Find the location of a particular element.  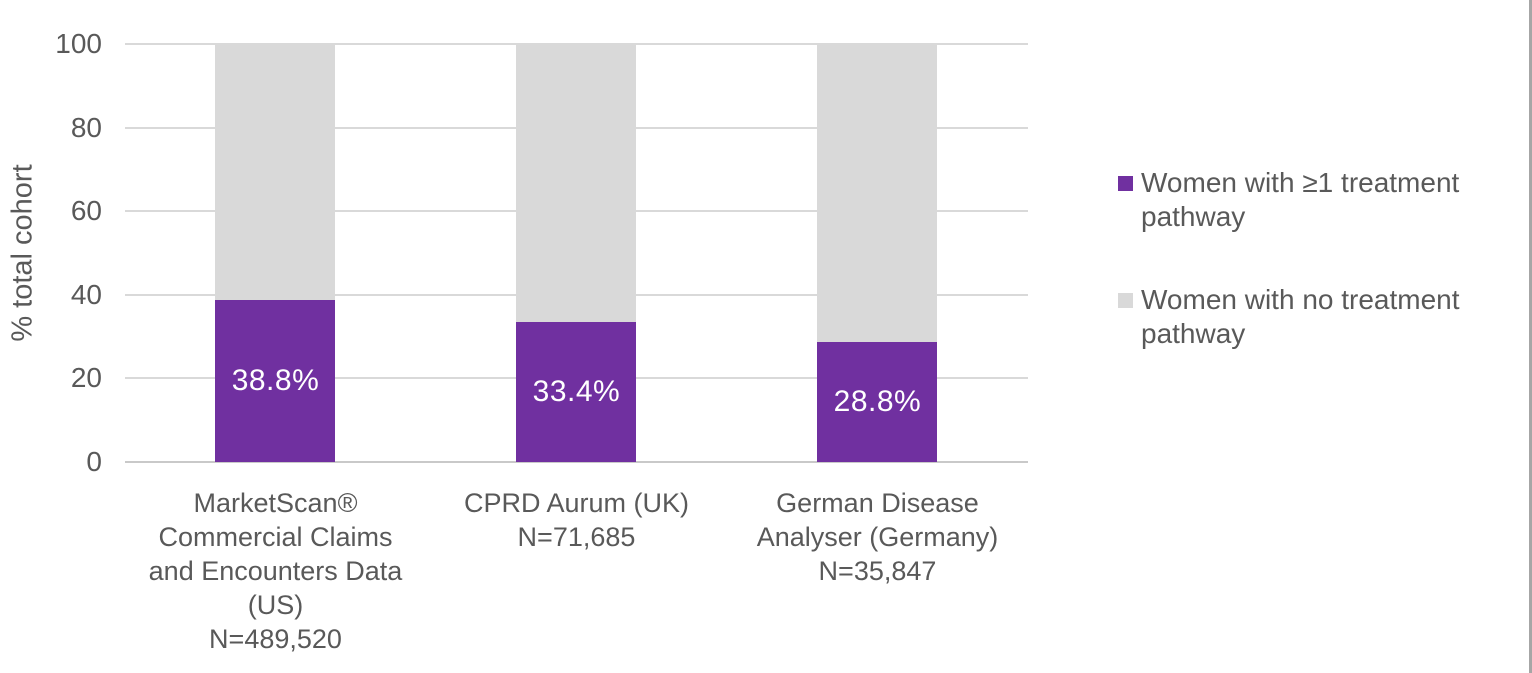

bar-group: 28.8% is located at coordinates (877, 253).